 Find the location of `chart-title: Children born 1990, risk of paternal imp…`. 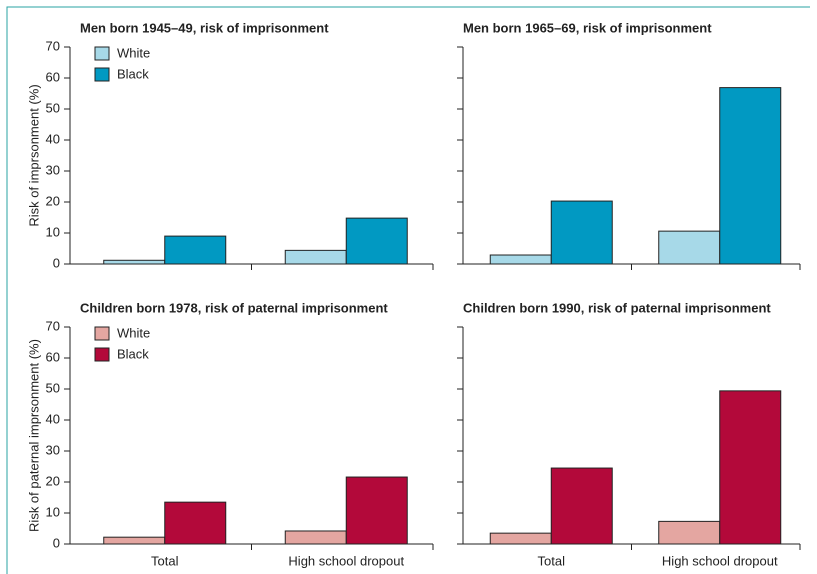

chart-title: Children born 1990, risk of paternal imp… is located at coordinates (617, 307).